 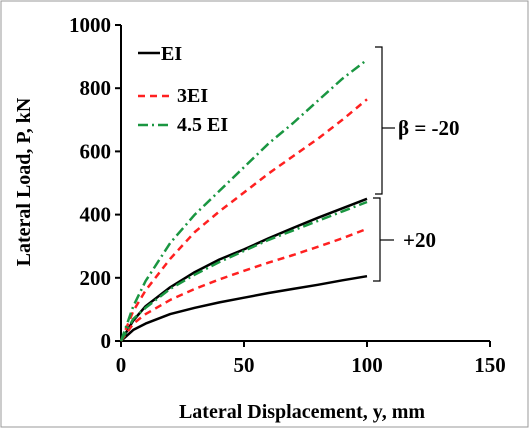 I want to click on x-axis-title: Lateral Displacement, y, mm, so click(x=302, y=412).